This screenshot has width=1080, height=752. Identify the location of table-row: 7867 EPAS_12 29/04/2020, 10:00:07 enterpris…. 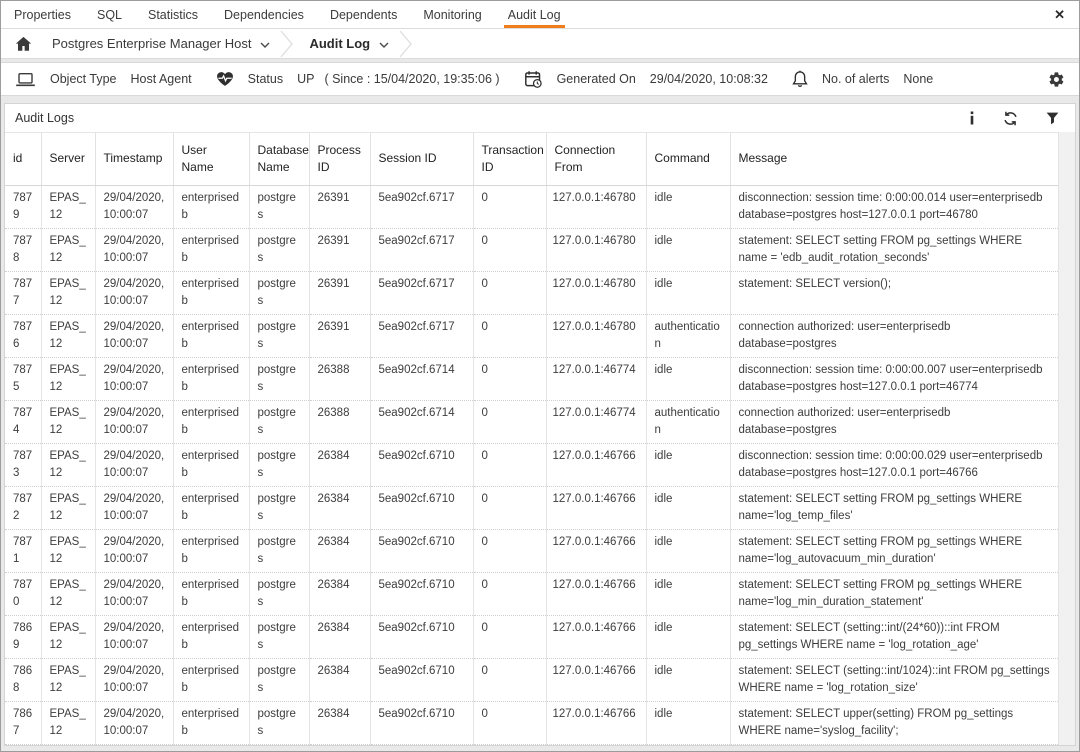
(531, 723).